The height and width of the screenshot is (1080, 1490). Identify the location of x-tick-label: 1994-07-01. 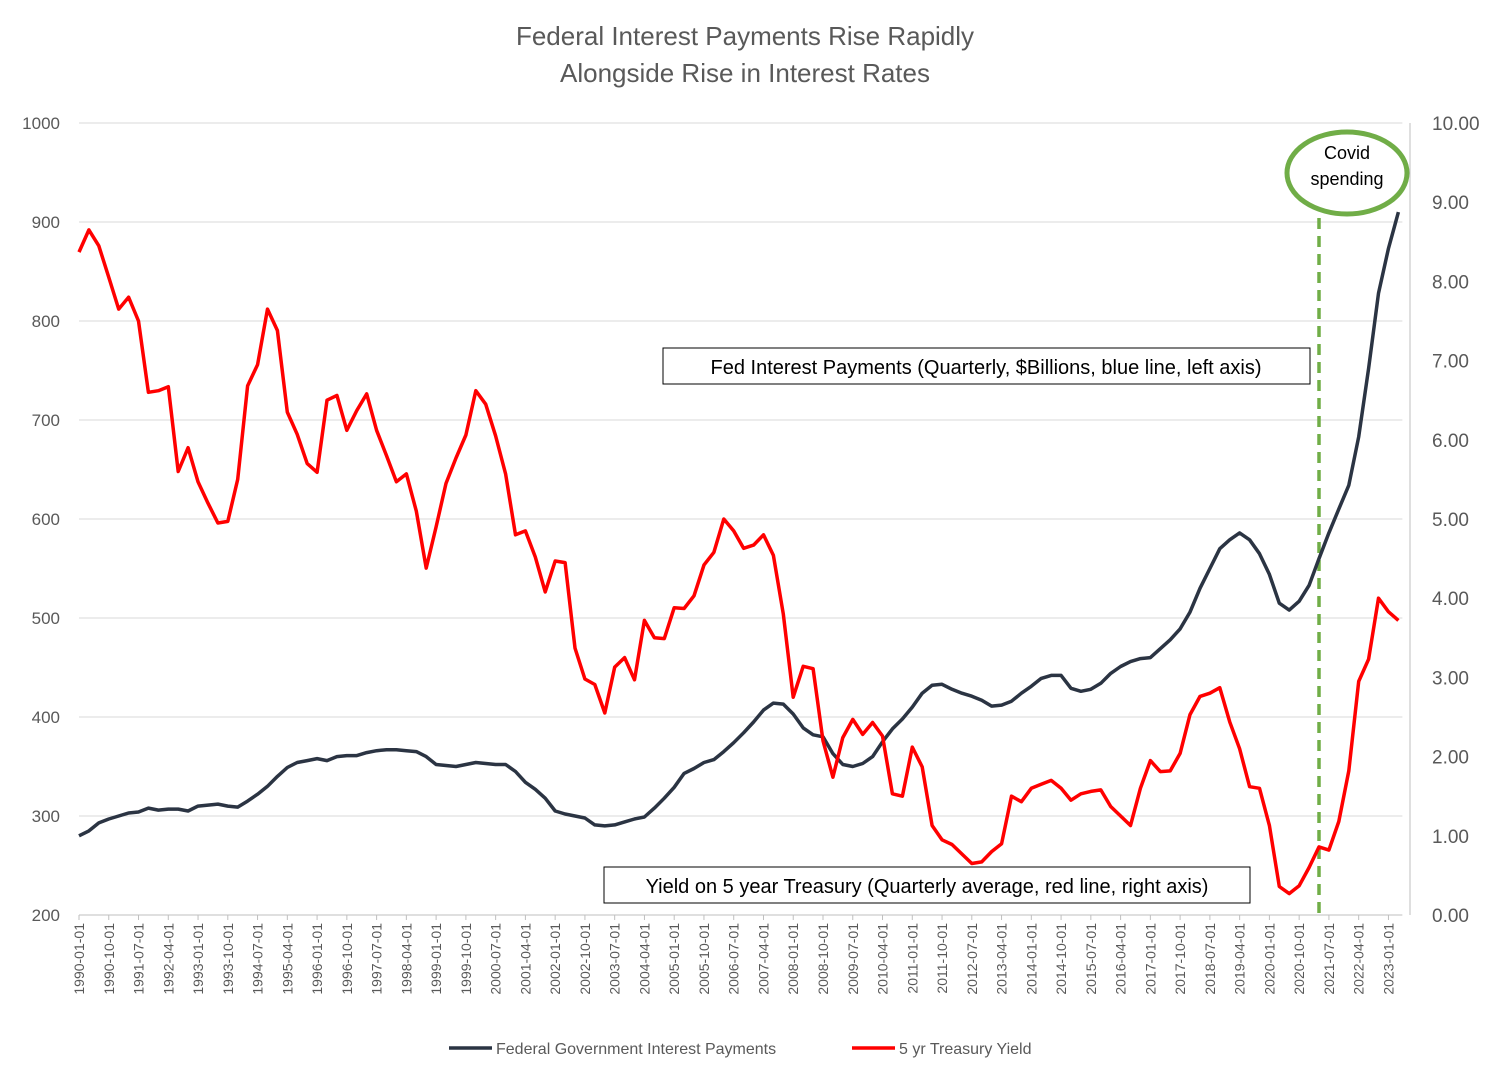
(258, 959).